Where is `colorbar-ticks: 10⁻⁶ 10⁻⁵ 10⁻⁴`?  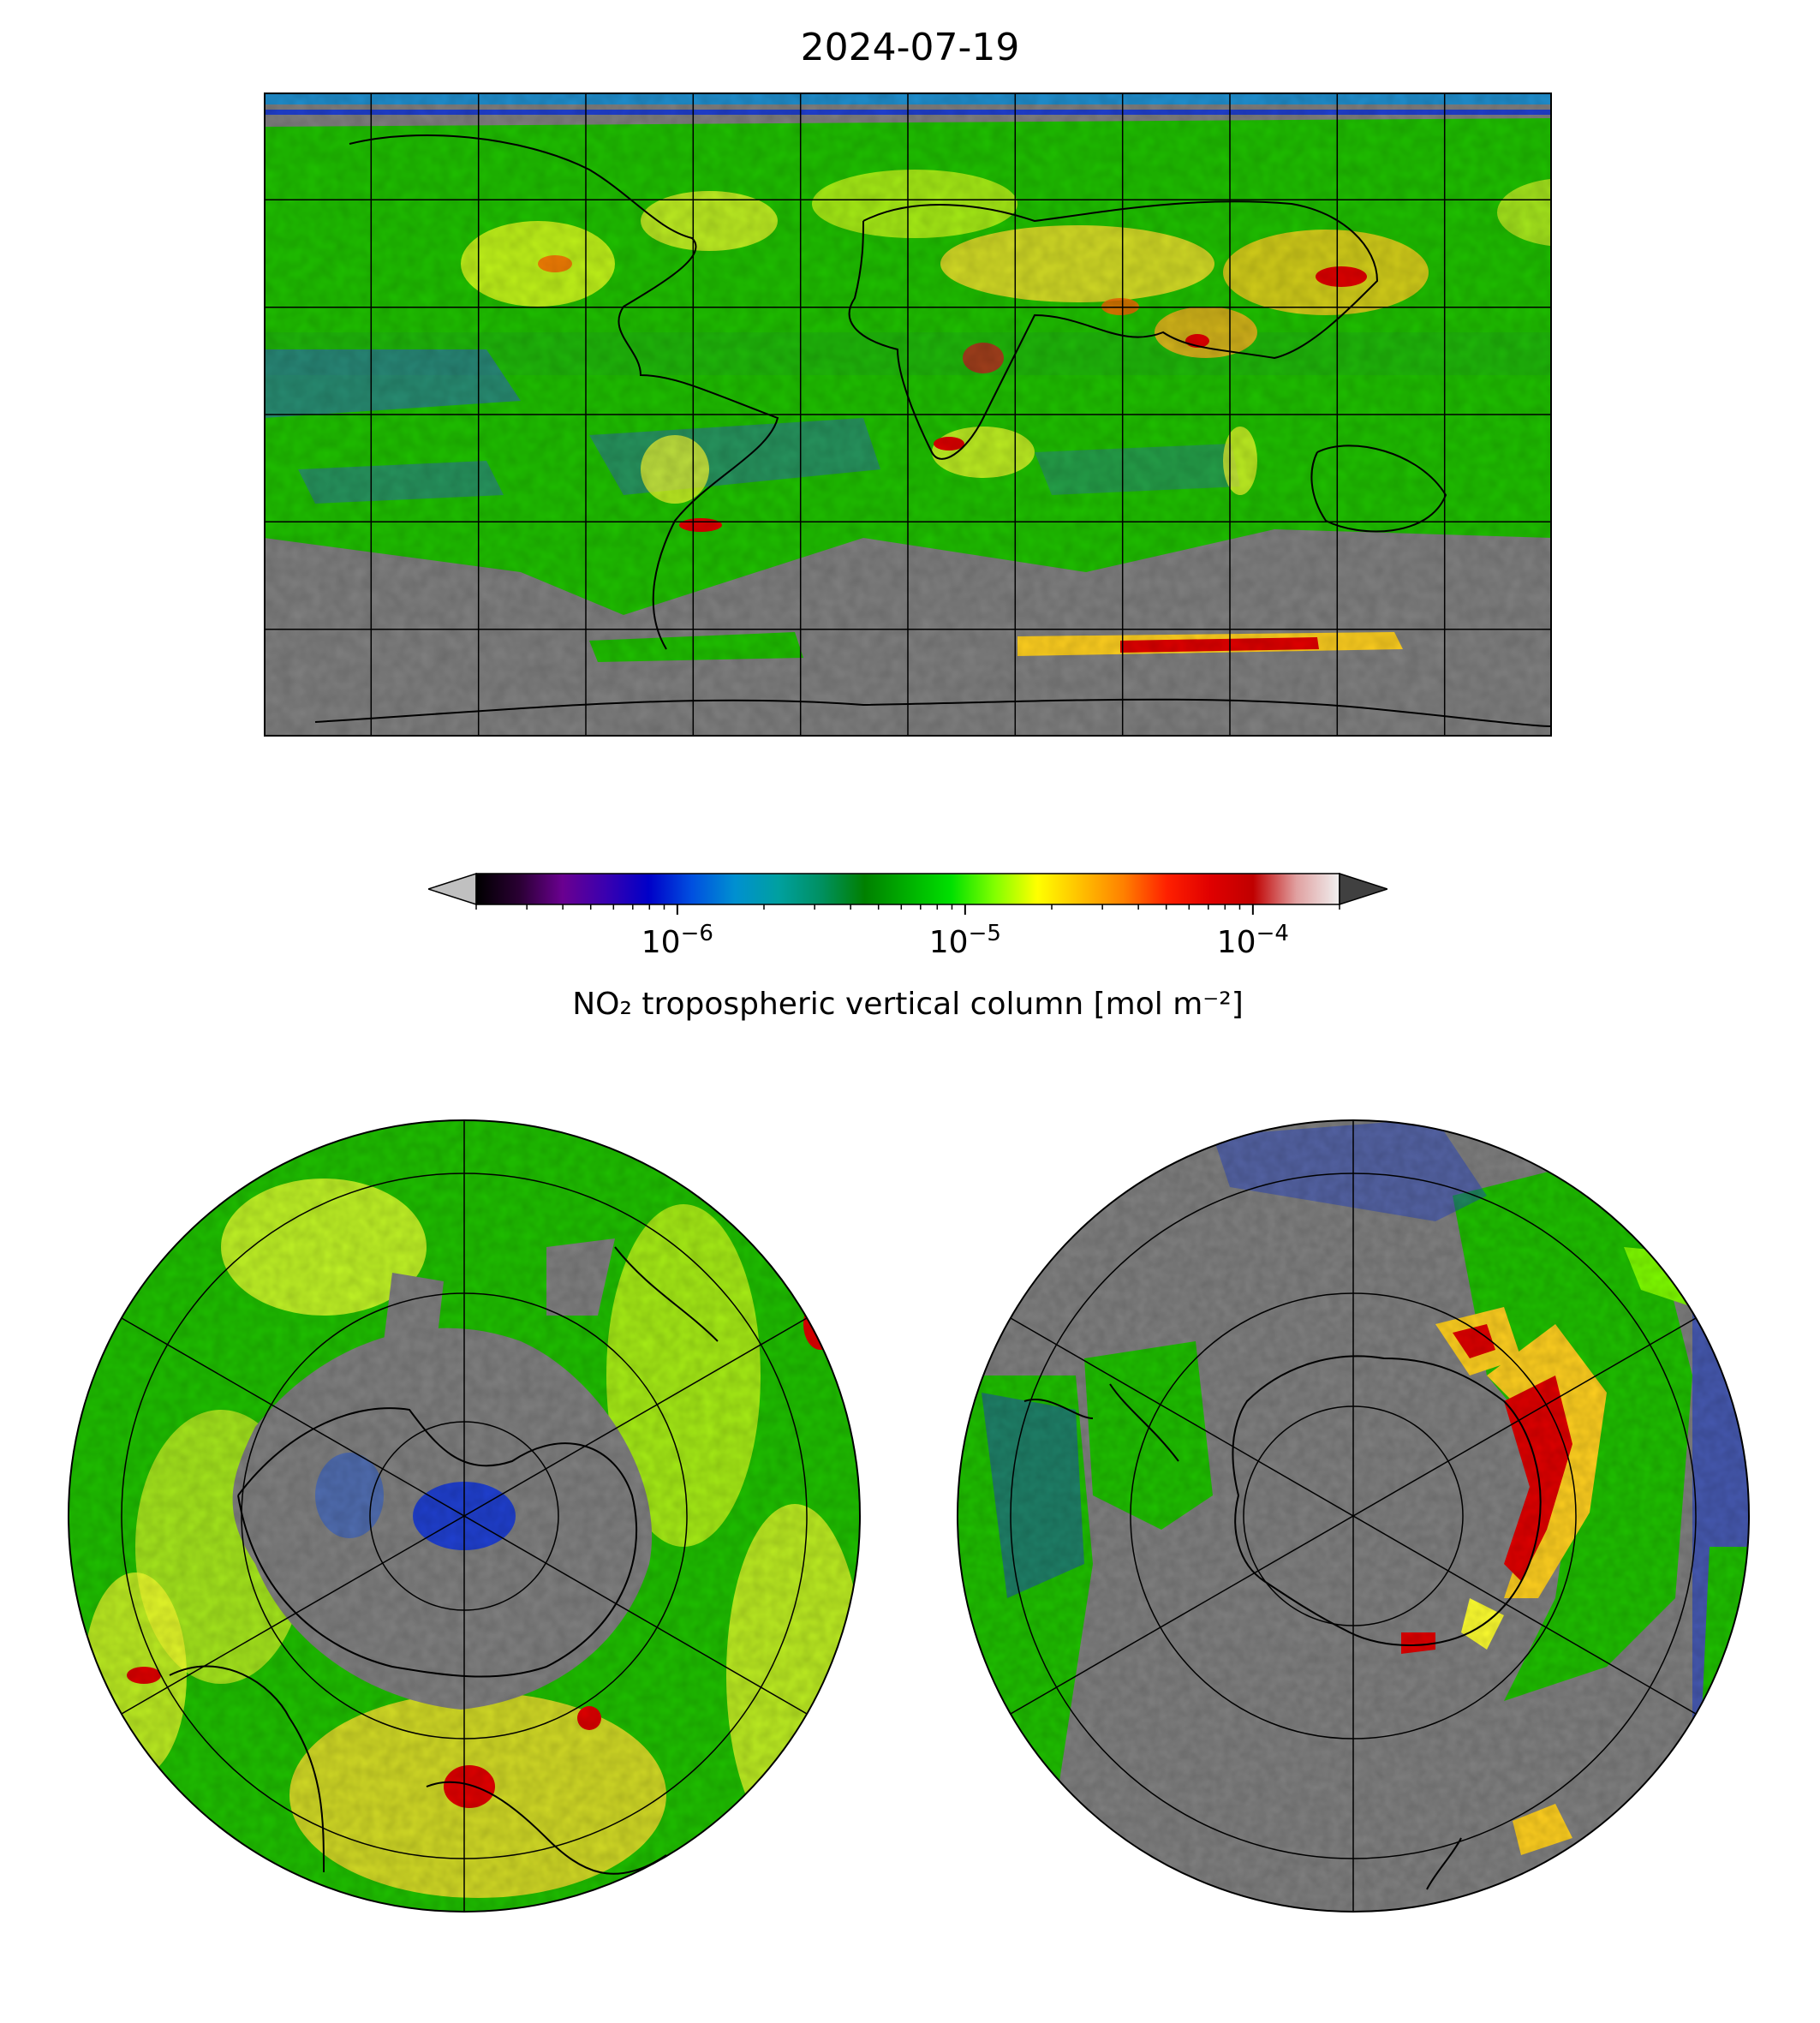
colorbar-ticks: 10⁻⁶ 10⁻⁵ 10⁻⁴ is located at coordinates (907, 932).